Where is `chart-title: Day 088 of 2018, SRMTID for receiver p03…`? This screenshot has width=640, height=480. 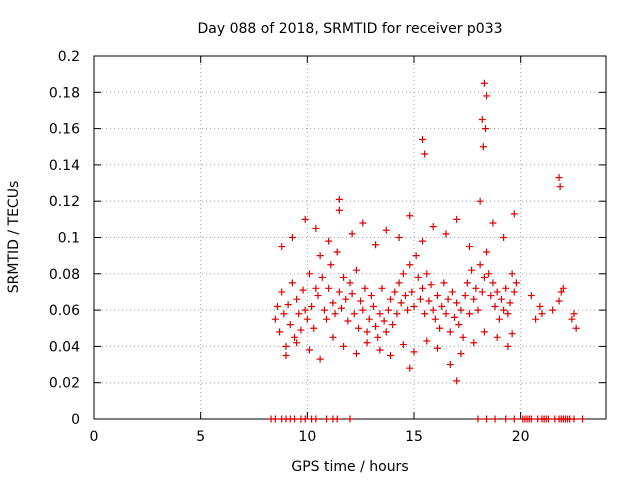
chart-title: Day 088 of 2018, SRMTID for receiver p03… is located at coordinates (349, 29).